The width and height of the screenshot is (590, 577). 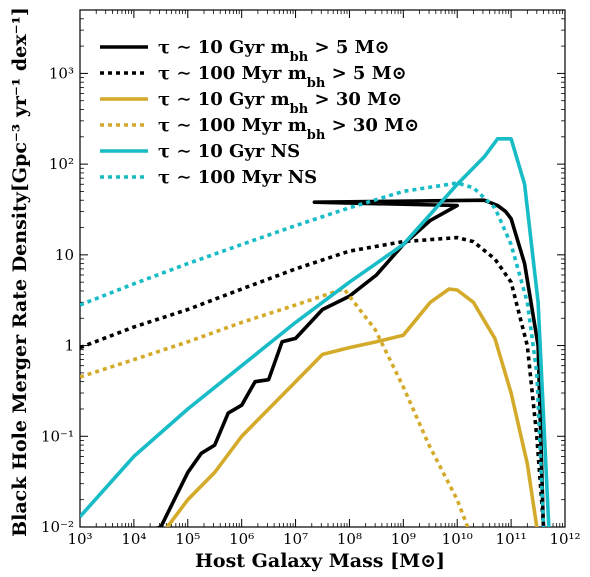 I want to click on legend-label-4: τ ∼ 100 Myr mbh > 30 M⊙, so click(x=288, y=129).